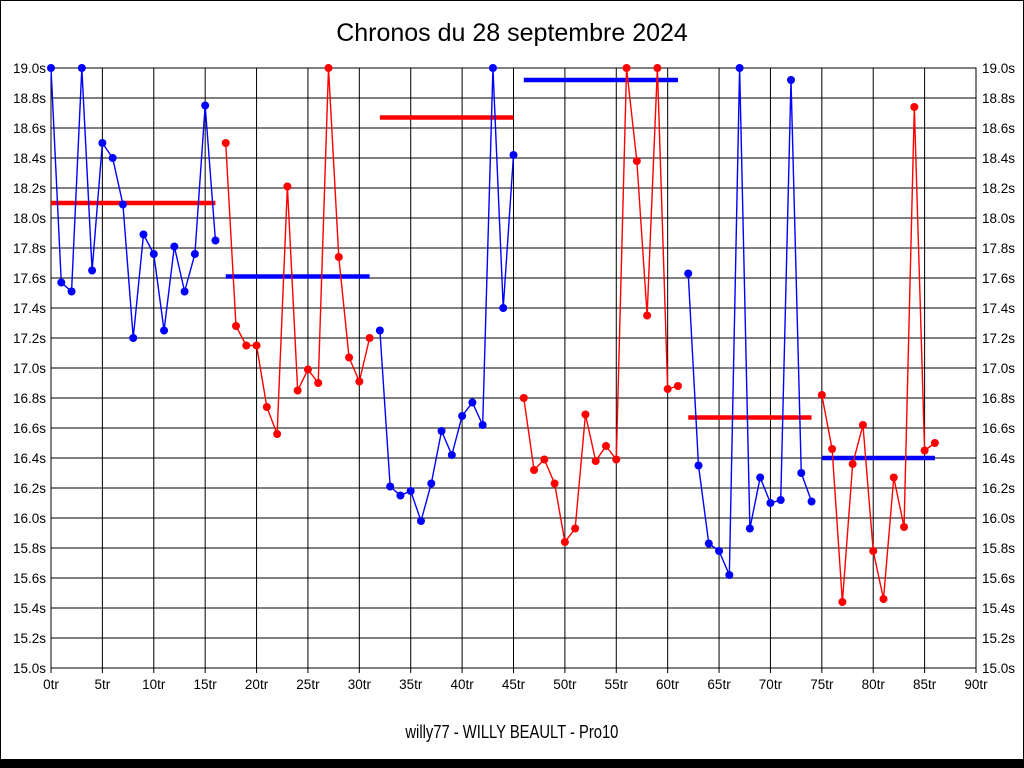  I want to click on y-axis-tick-label-right: 17.8s, so click(998, 248).